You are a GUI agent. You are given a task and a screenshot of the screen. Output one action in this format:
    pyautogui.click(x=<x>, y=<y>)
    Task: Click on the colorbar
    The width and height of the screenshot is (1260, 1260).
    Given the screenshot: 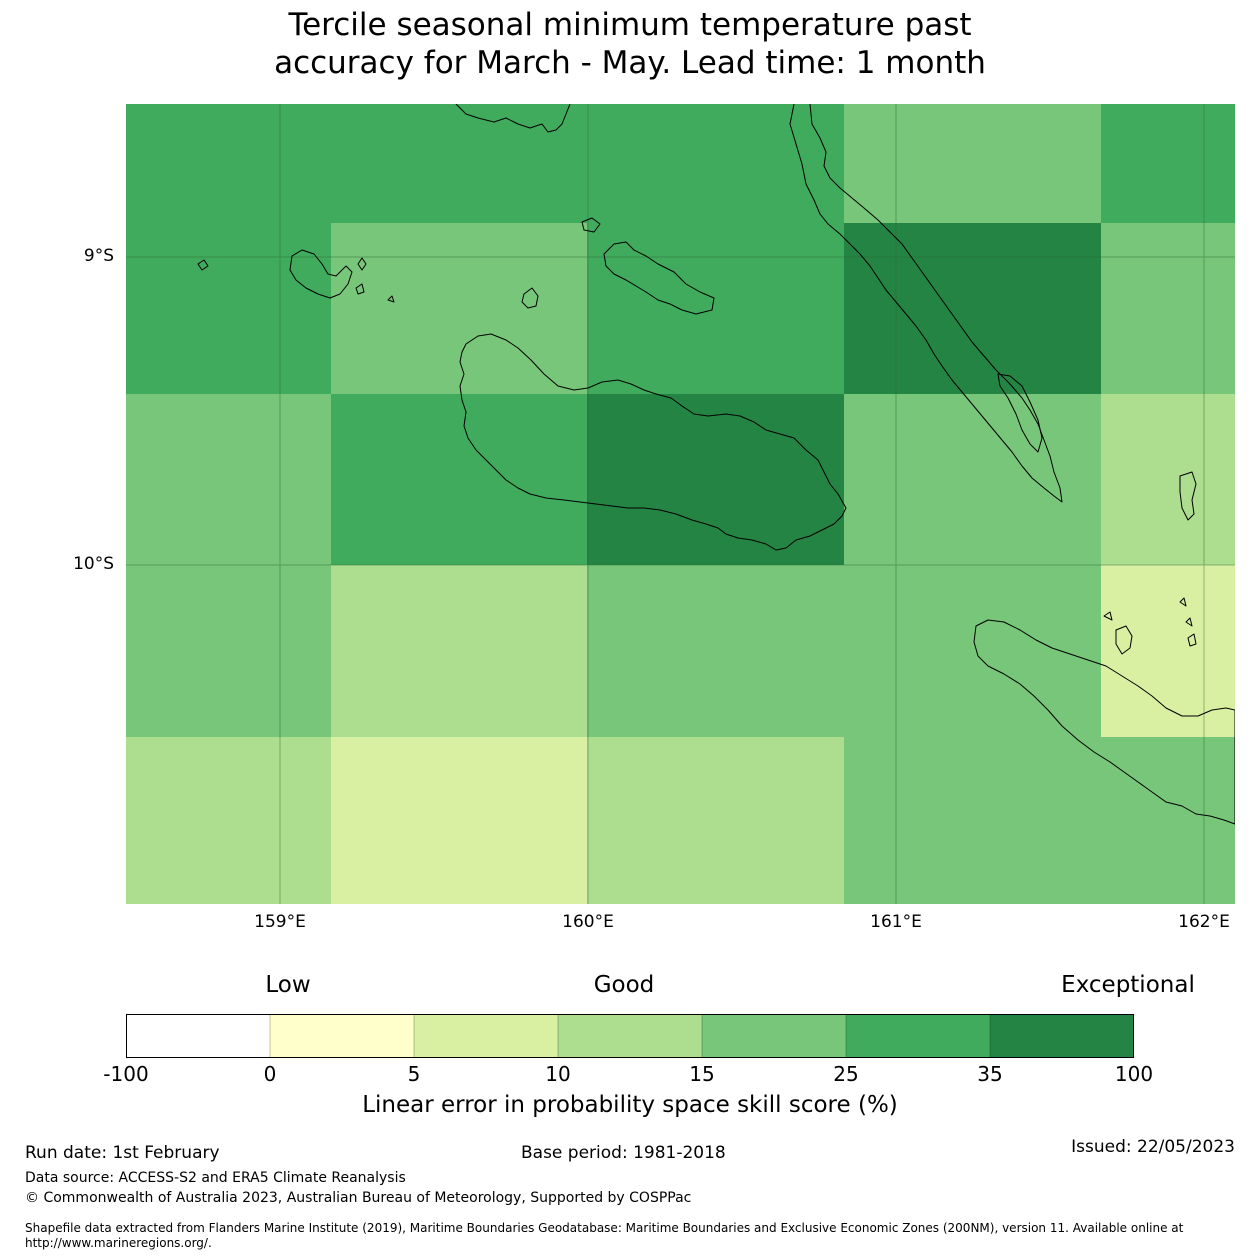 What is the action you would take?
    pyautogui.click(x=630, y=1036)
    